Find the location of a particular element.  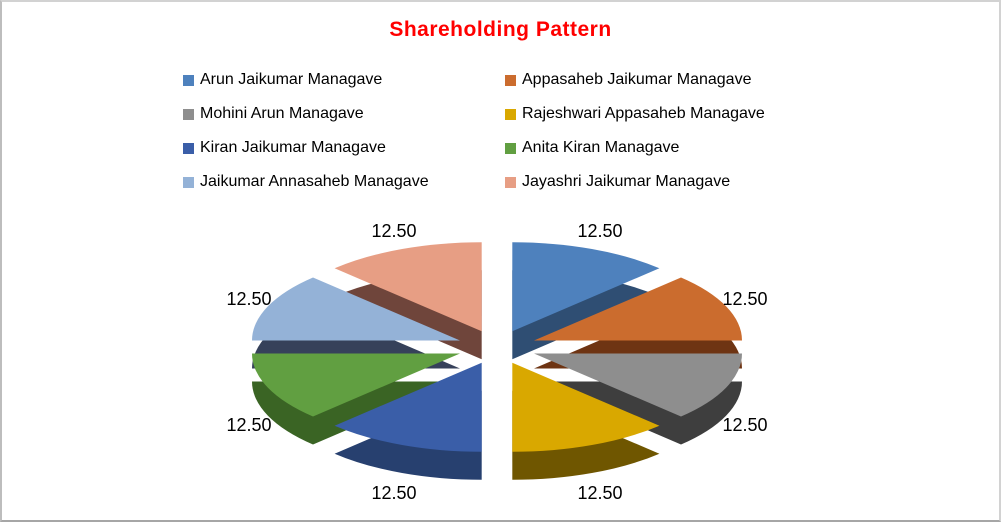

legend-label: Jayashri Jaikumar Managave is located at coordinates (626, 181).